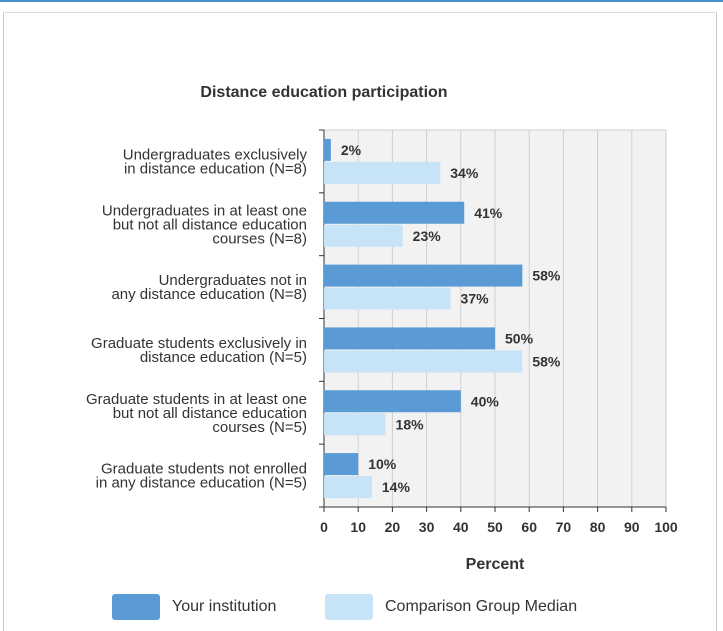  What do you see at coordinates (410, 424) in the screenshot?
I see `data-label-series-1-cat-4: 18%` at bounding box center [410, 424].